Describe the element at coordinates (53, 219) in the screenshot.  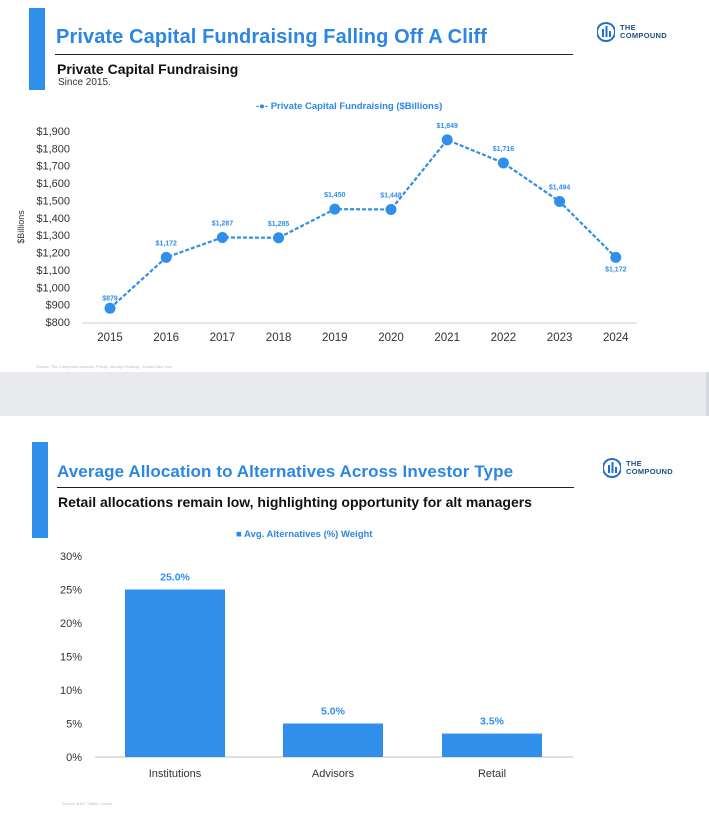
I see `y-tick-label: $1,400` at that location.